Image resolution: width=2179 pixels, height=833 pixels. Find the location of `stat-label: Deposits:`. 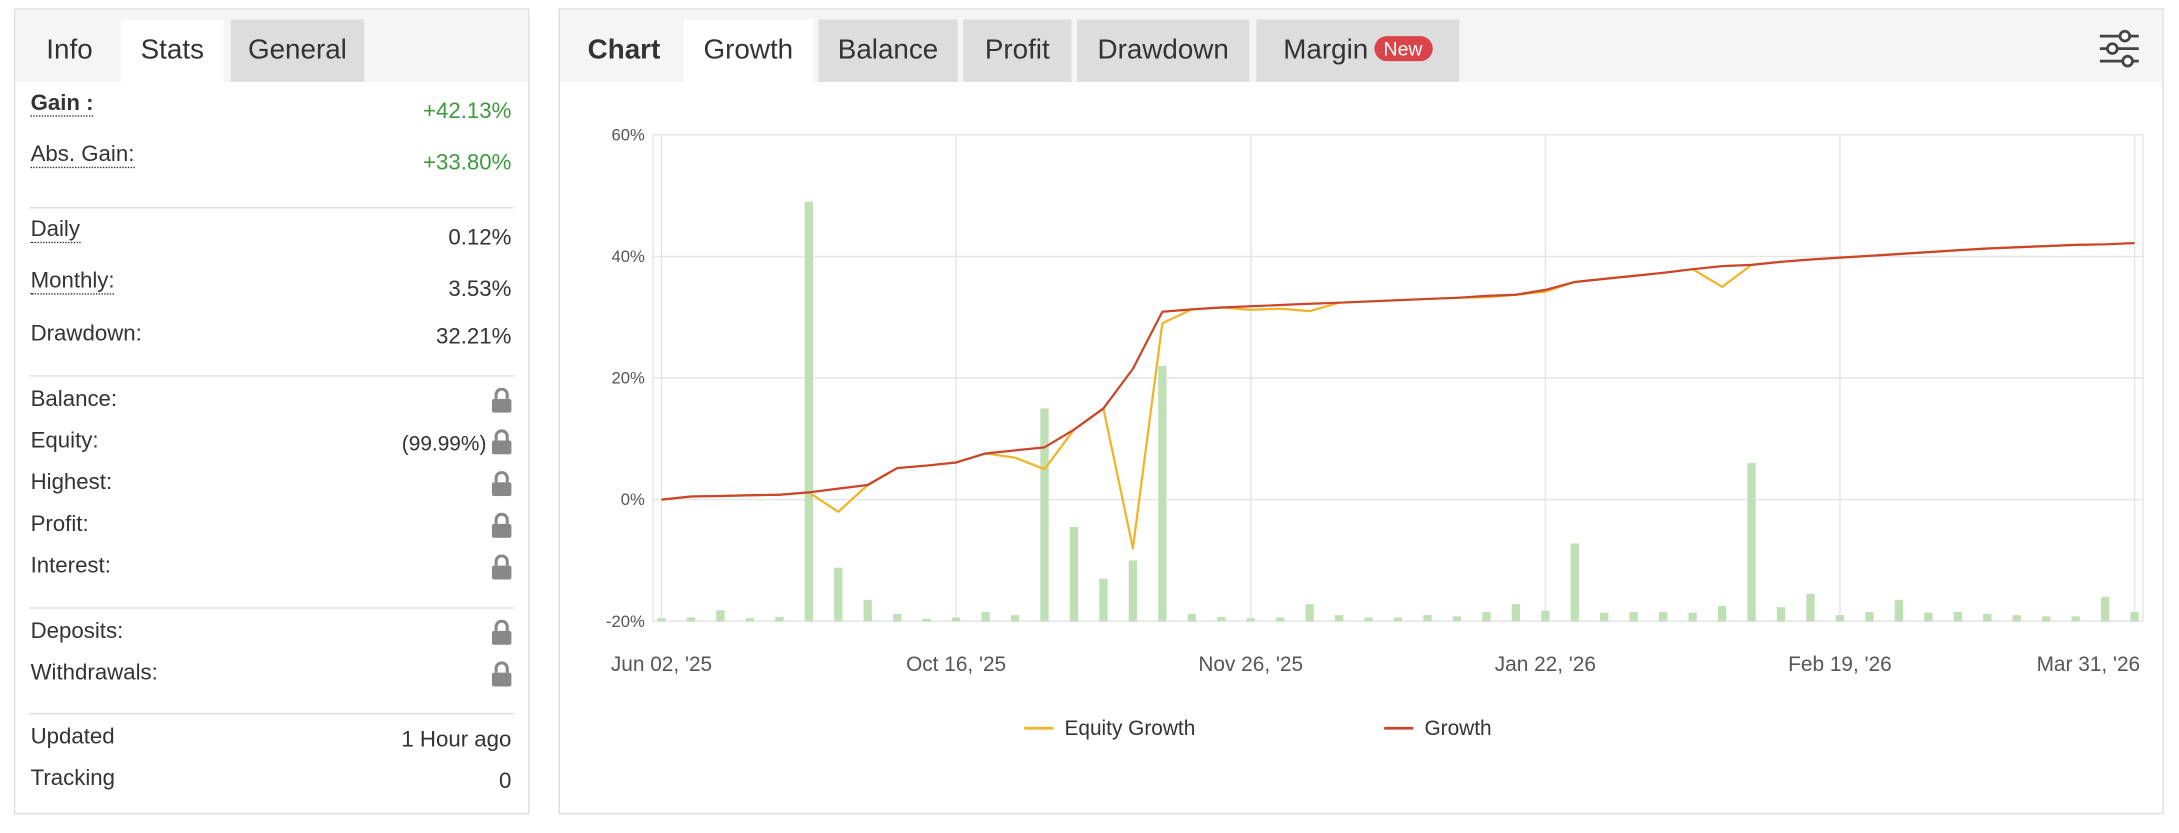

stat-label: Deposits: is located at coordinates (77, 631).